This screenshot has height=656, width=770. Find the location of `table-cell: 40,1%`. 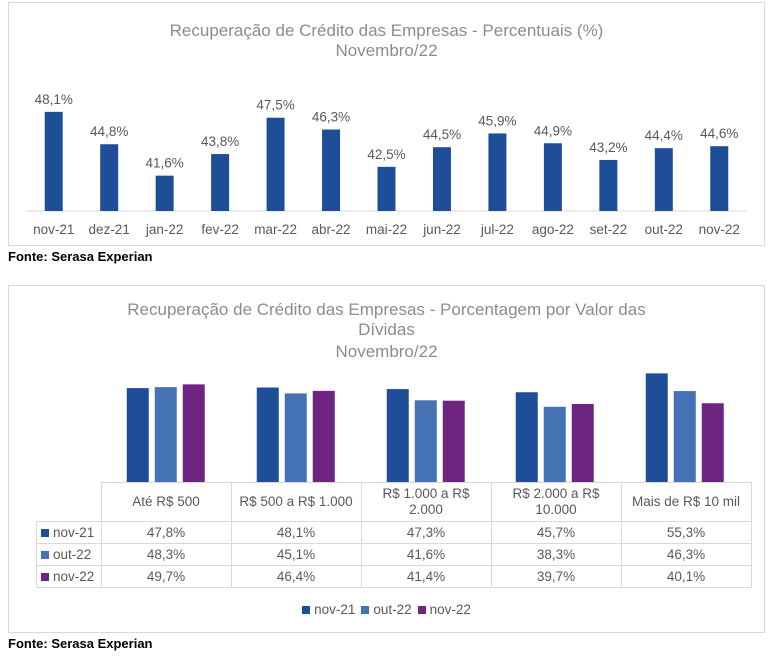

table-cell: 40,1% is located at coordinates (686, 576).